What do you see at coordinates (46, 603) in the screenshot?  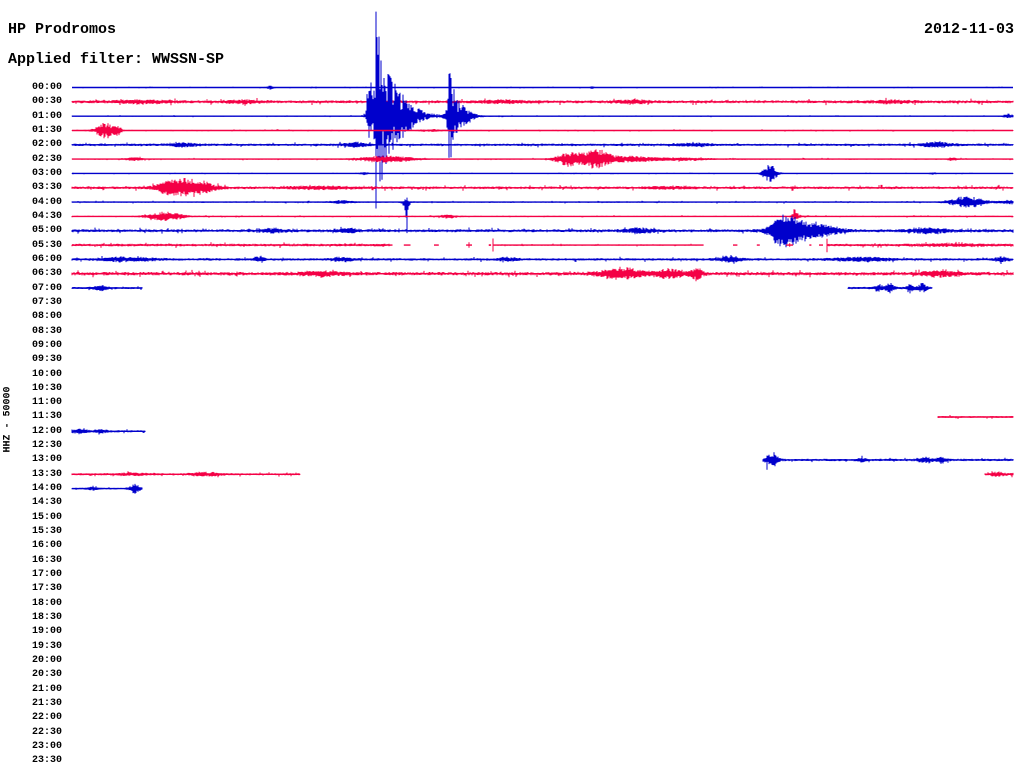 I see `row-time-label: 18:00` at bounding box center [46, 603].